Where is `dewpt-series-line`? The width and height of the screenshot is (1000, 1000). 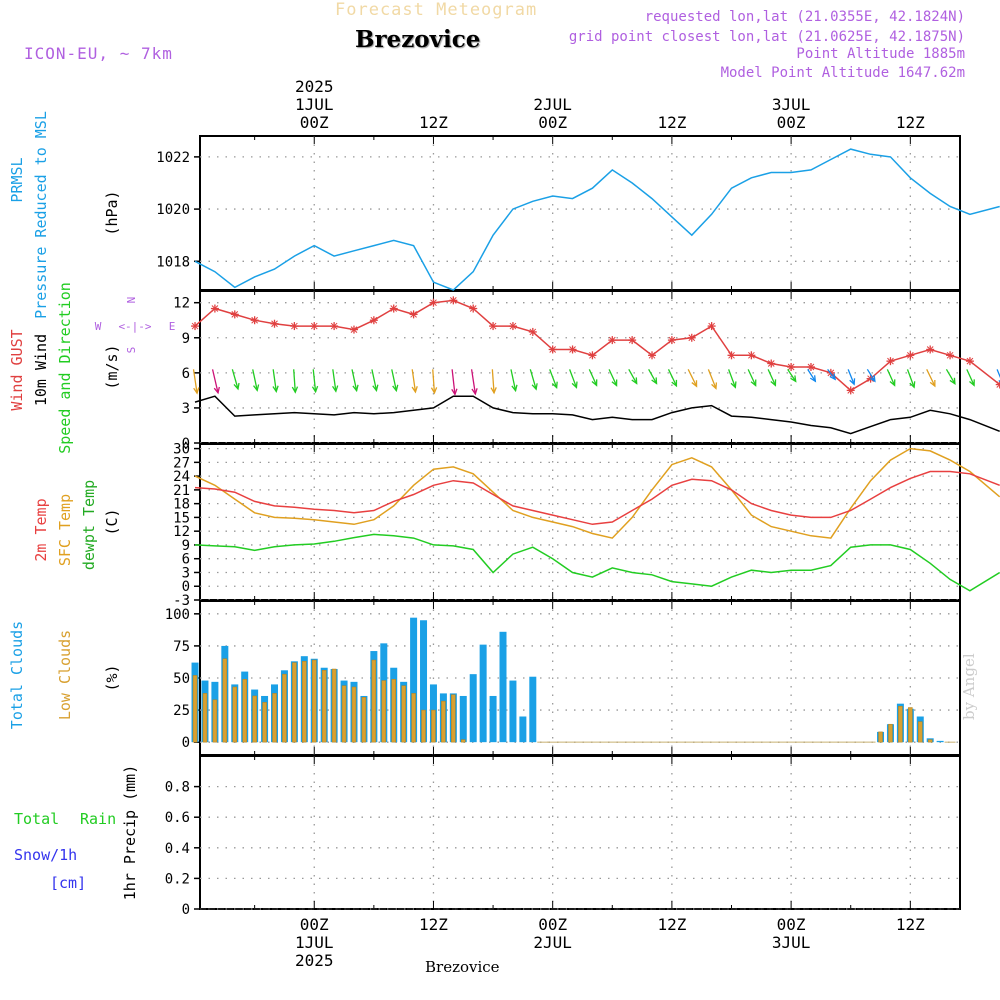
dewpt-series-line is located at coordinates (597, 562).